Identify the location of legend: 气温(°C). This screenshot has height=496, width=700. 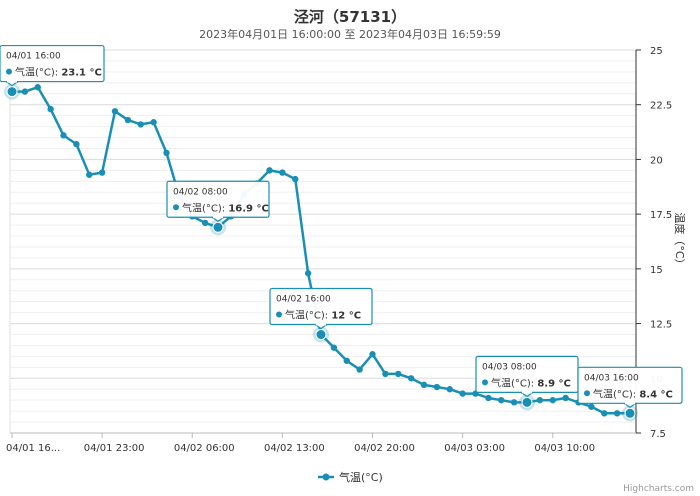
(350, 477).